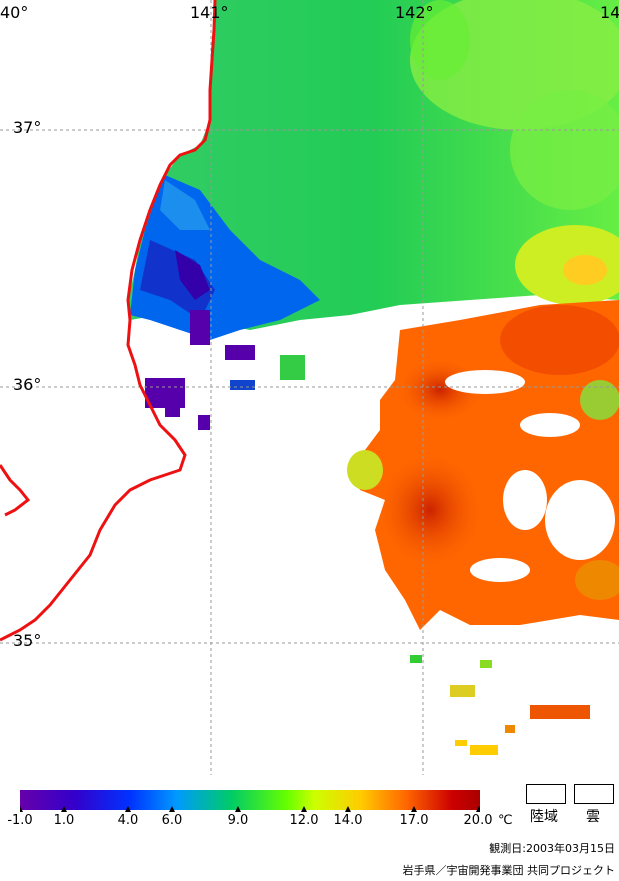 The height and width of the screenshot is (881, 619). Describe the element at coordinates (546, 794) in the screenshot. I see `land-legend-swatch` at that location.